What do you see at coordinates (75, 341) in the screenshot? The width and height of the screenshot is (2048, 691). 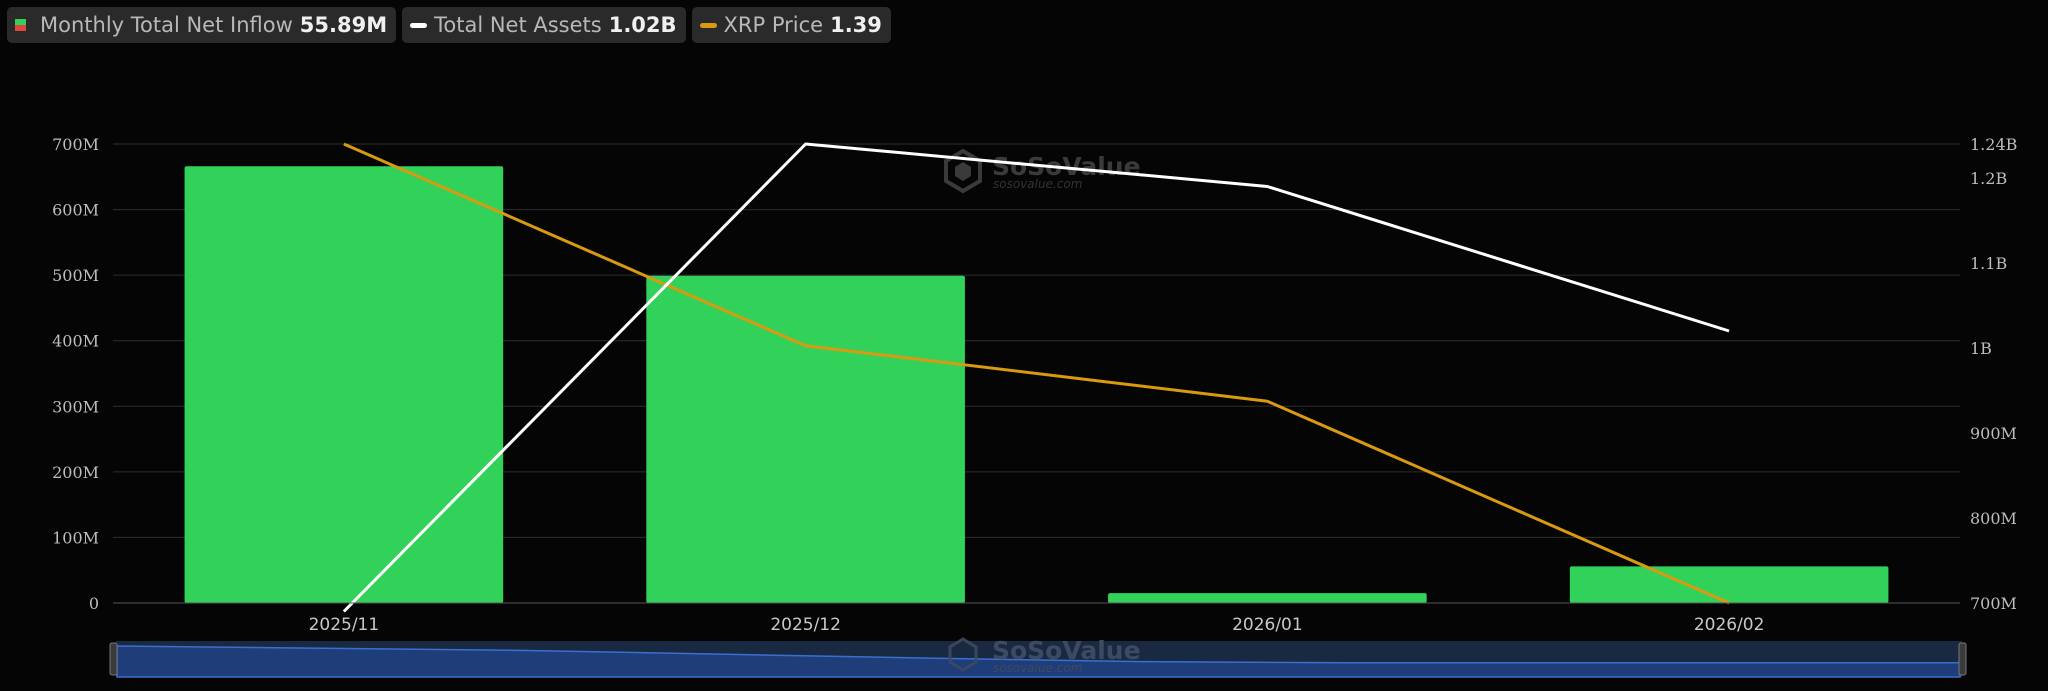 I see `y-left-tick-label: 400M` at bounding box center [75, 341].